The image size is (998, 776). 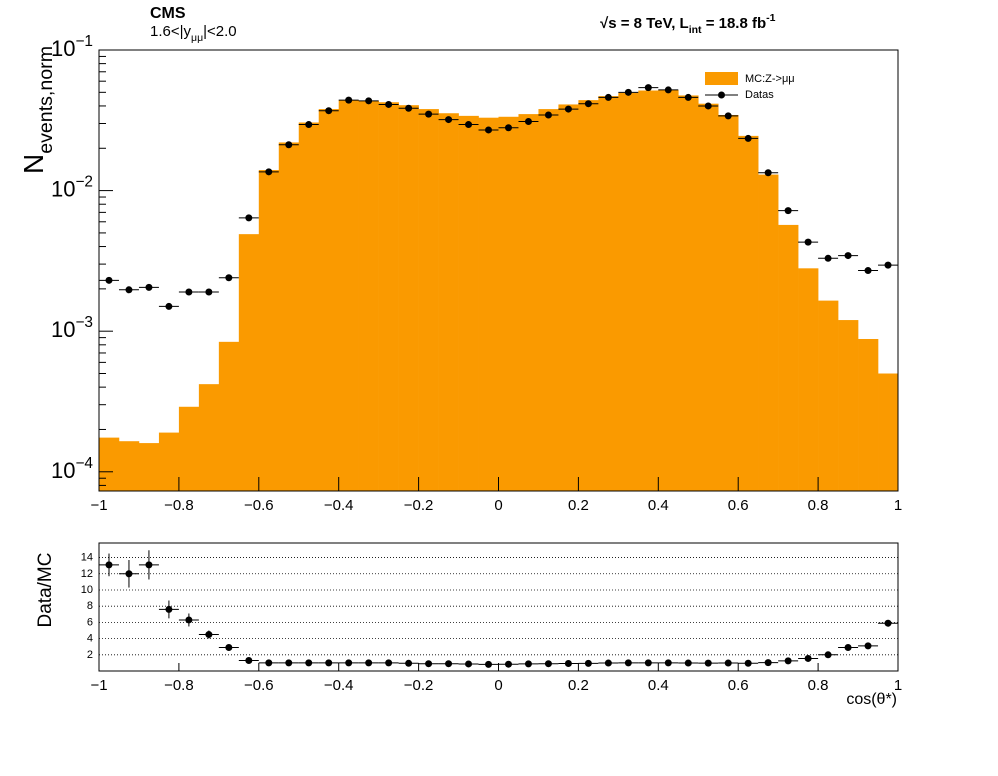 I want to click on y-tick-label: 6, so click(x=90, y=622).